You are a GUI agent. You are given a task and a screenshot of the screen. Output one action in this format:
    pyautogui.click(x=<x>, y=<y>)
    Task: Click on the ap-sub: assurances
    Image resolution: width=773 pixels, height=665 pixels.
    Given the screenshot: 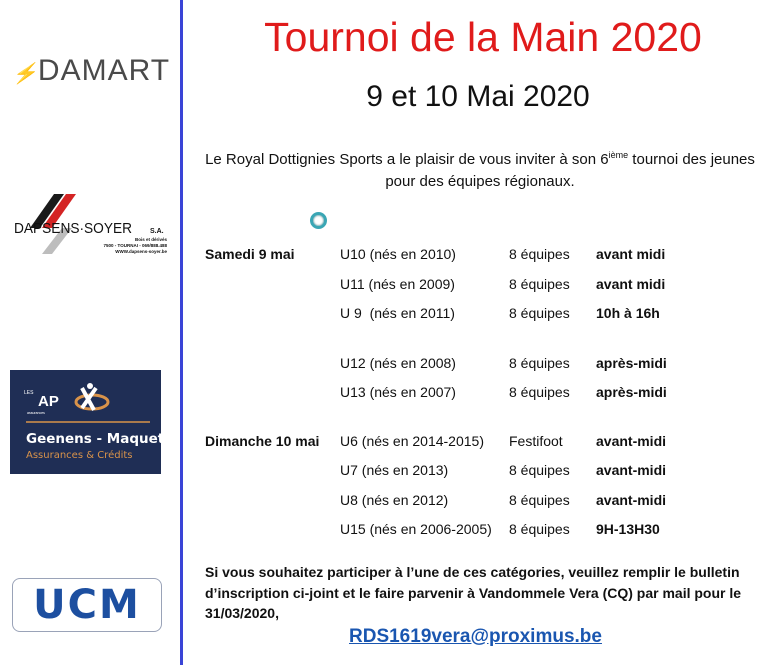 What is the action you would take?
    pyautogui.click(x=36, y=413)
    